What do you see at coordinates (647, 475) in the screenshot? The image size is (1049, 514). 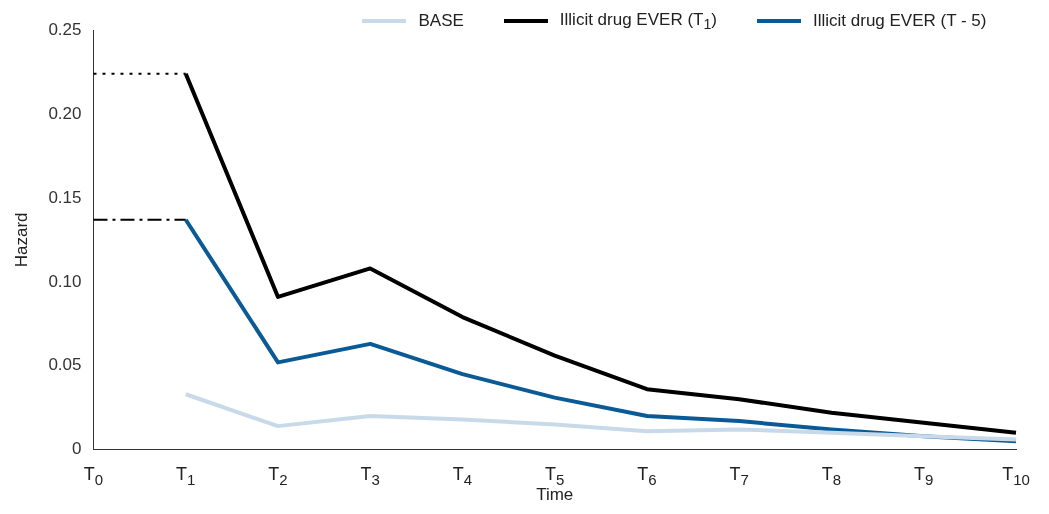 I see `x-tick-label: T$_{6}$` at bounding box center [647, 475].